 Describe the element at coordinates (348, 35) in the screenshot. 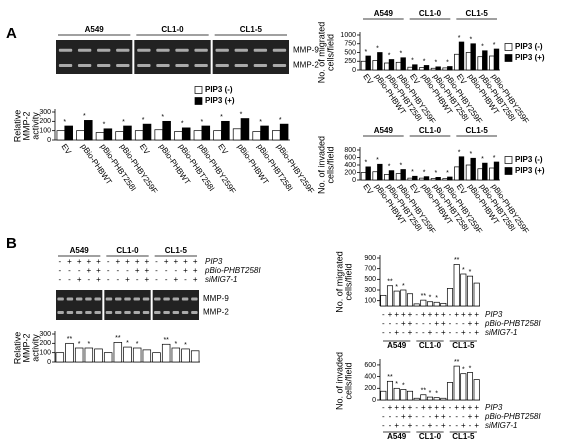

I see `y-tick-label: 1000` at that location.